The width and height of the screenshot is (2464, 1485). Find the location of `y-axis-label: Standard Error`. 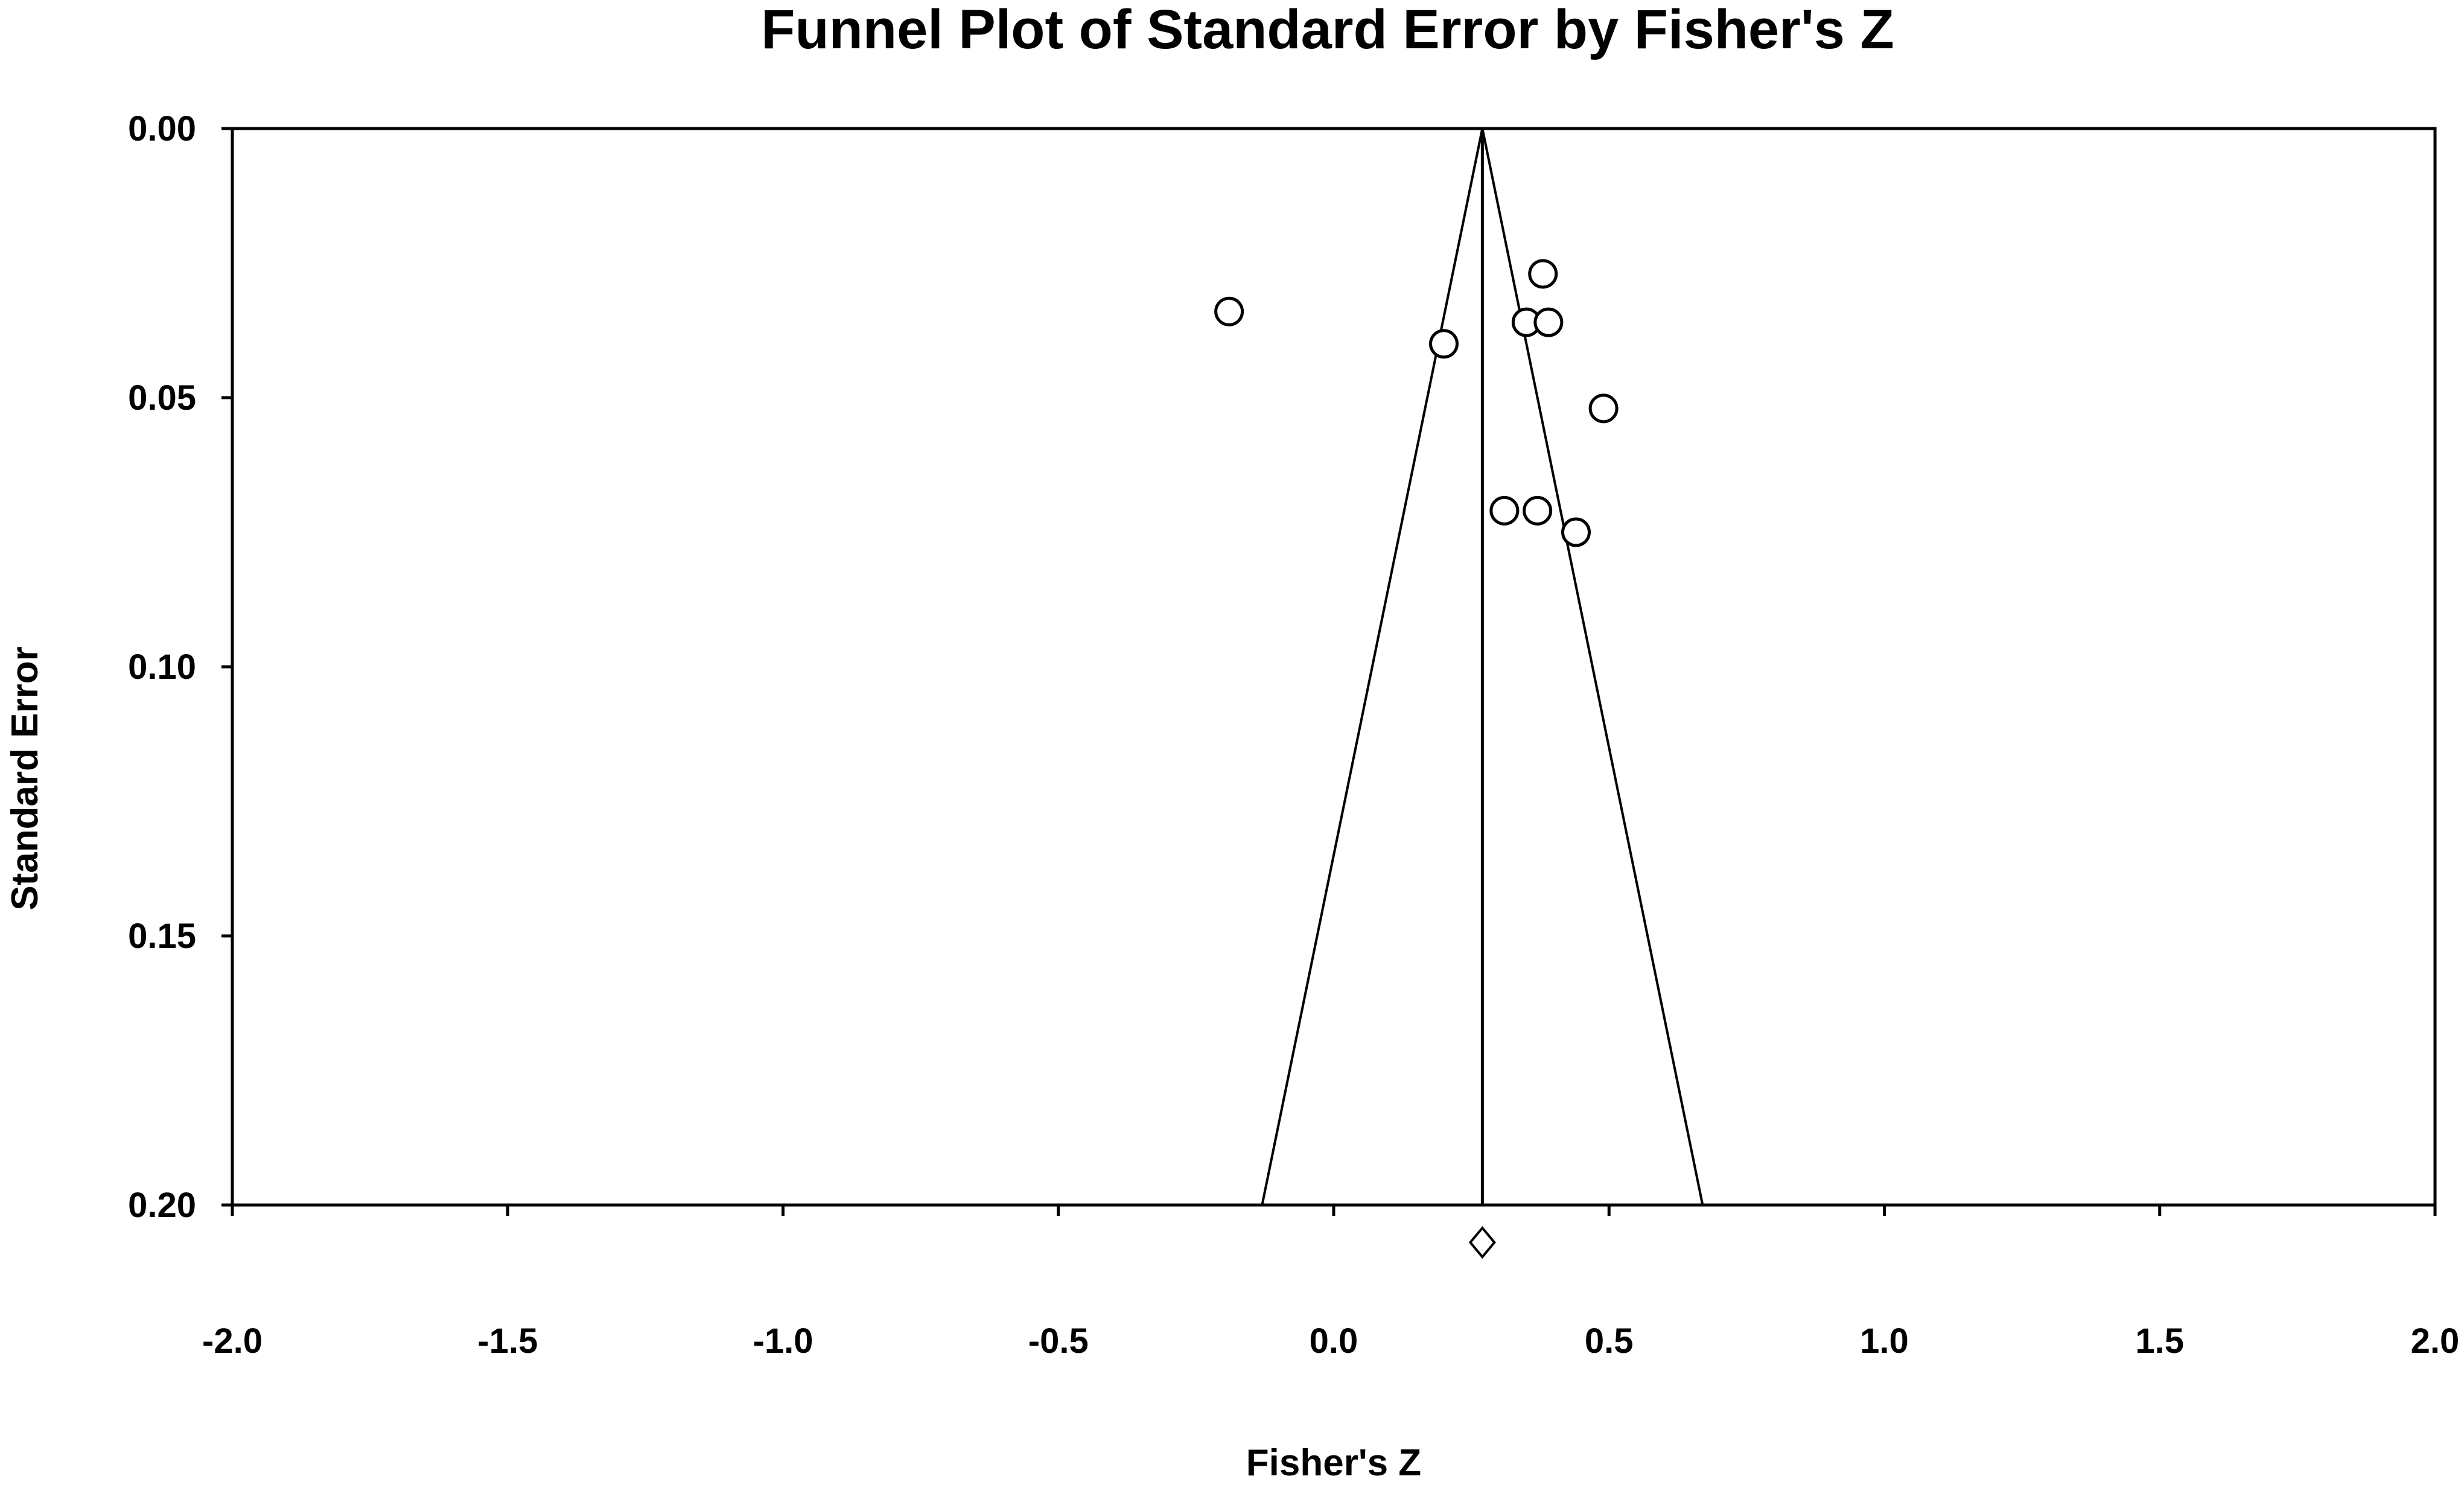

y-axis-label: Standard Error is located at coordinates (25, 778).